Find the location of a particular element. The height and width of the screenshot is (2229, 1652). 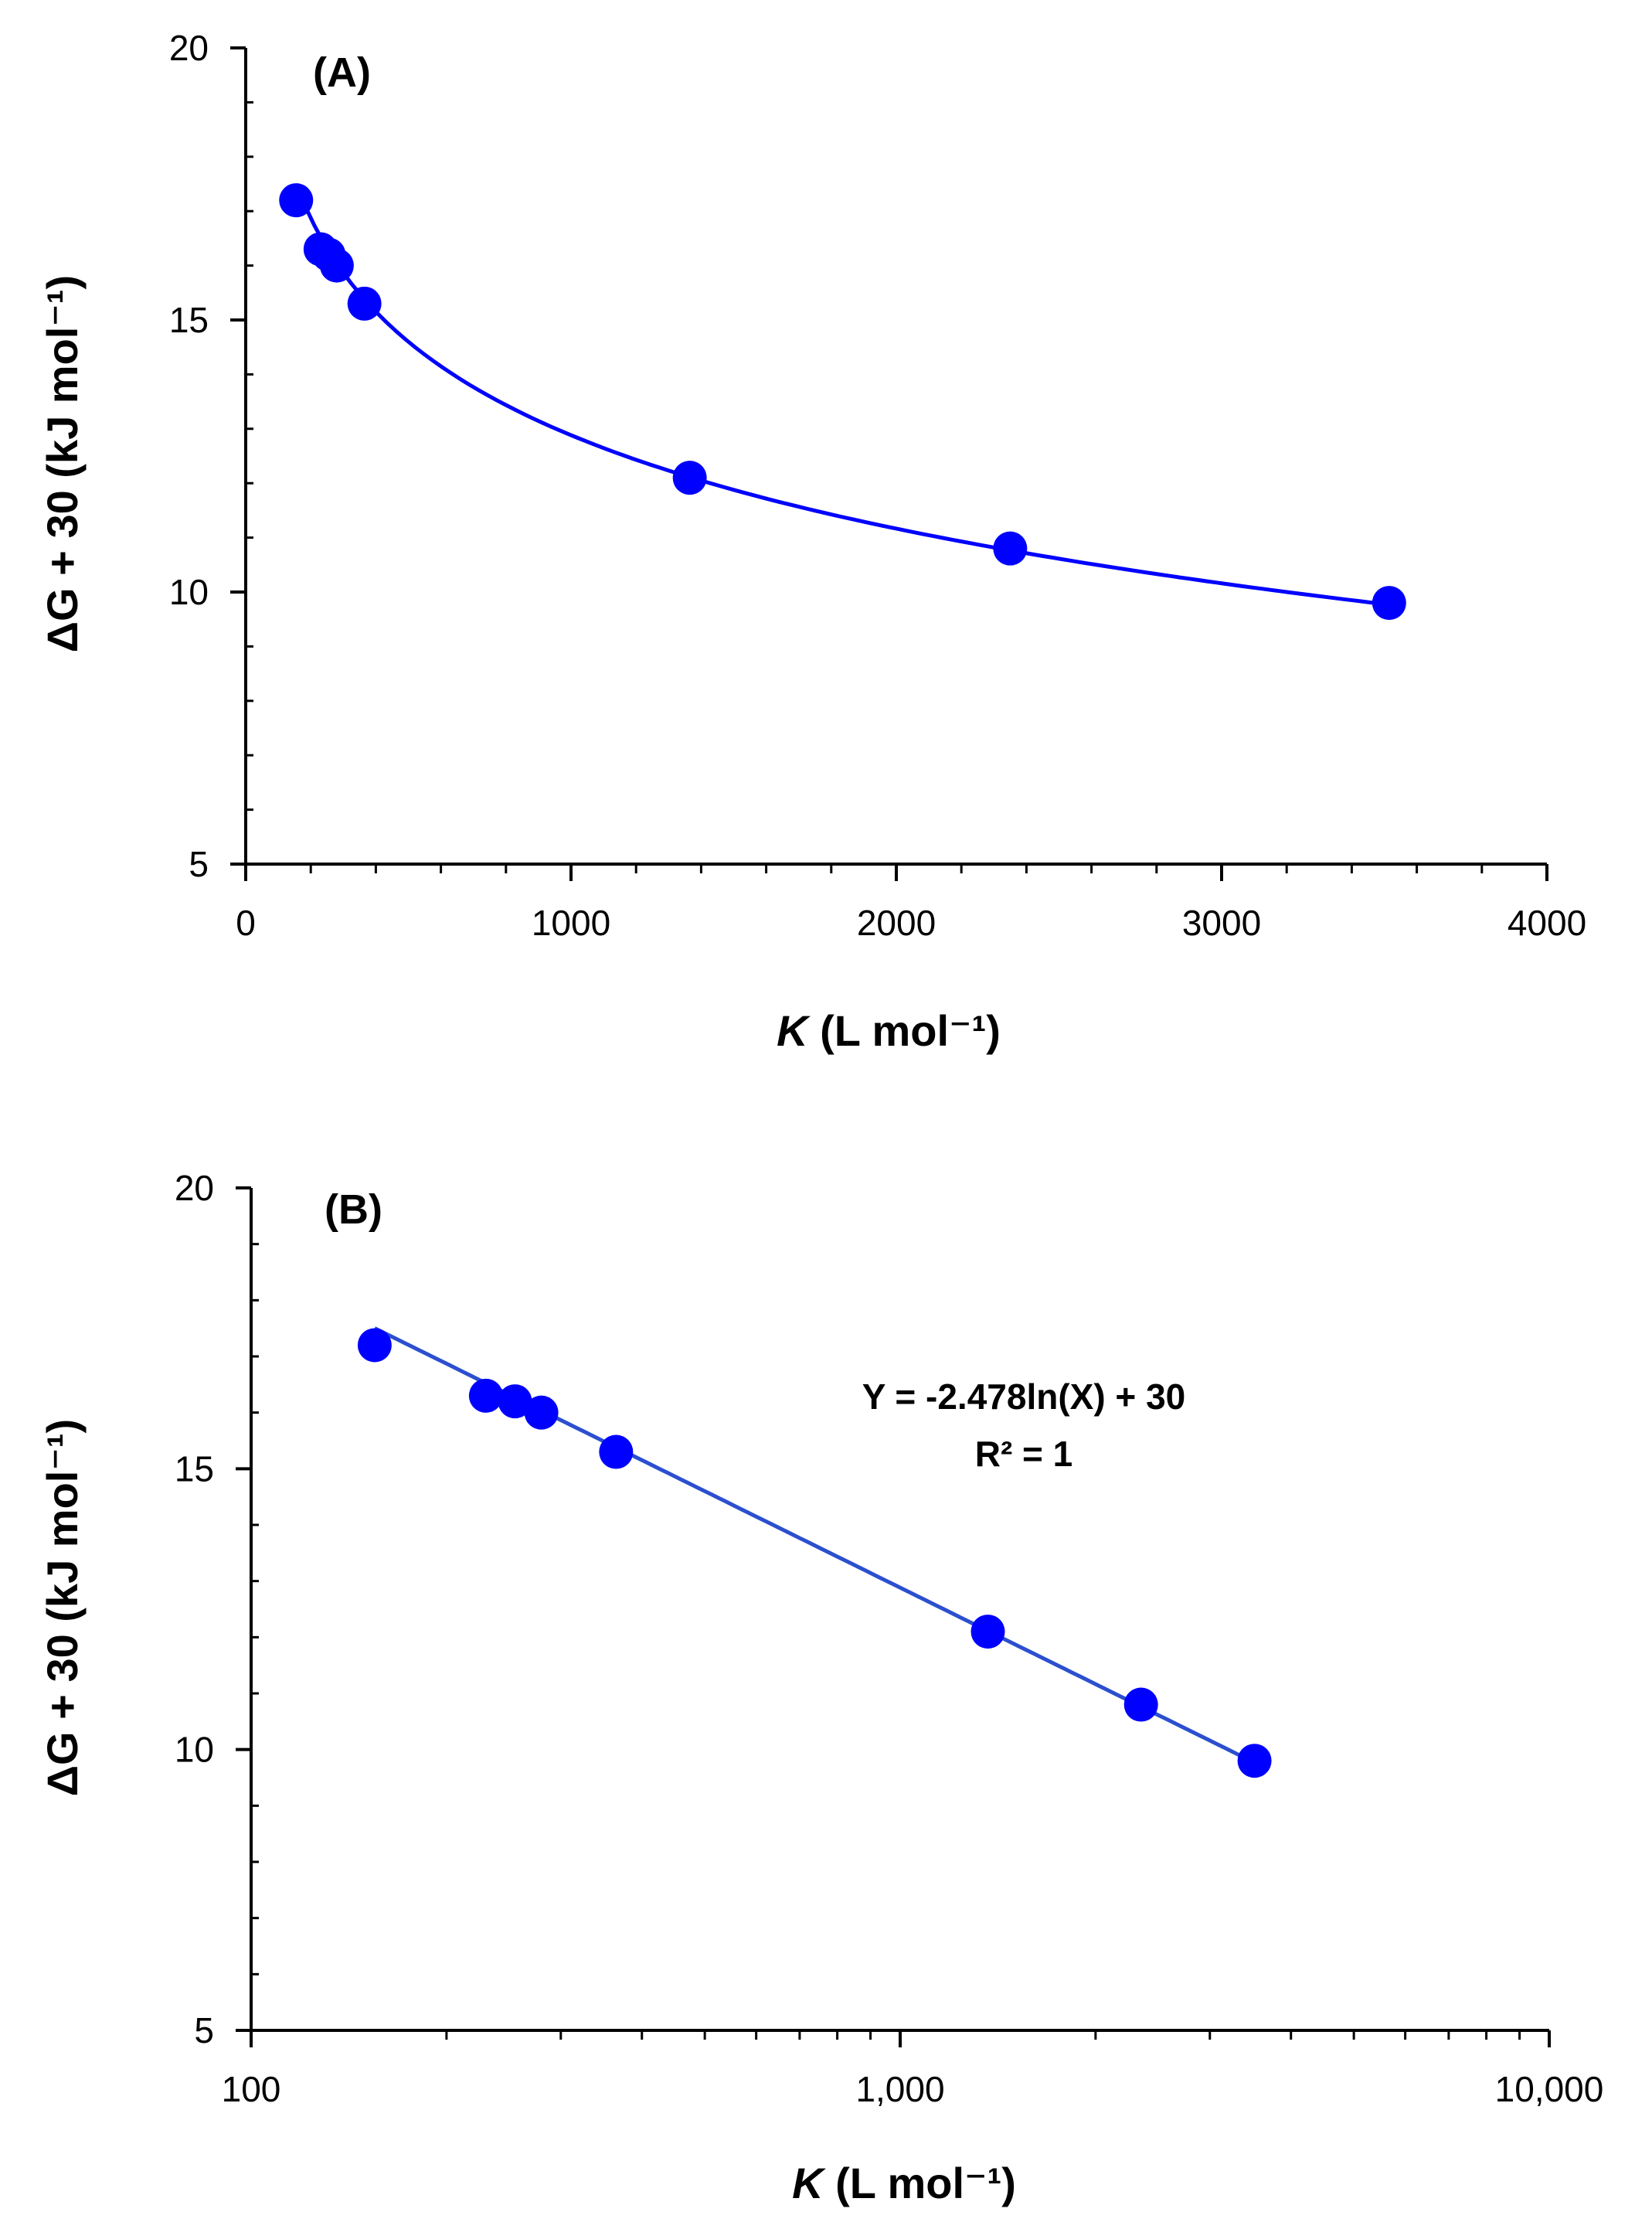

panel-b-x-tick-label: 10,000 is located at coordinates (1549, 2089).